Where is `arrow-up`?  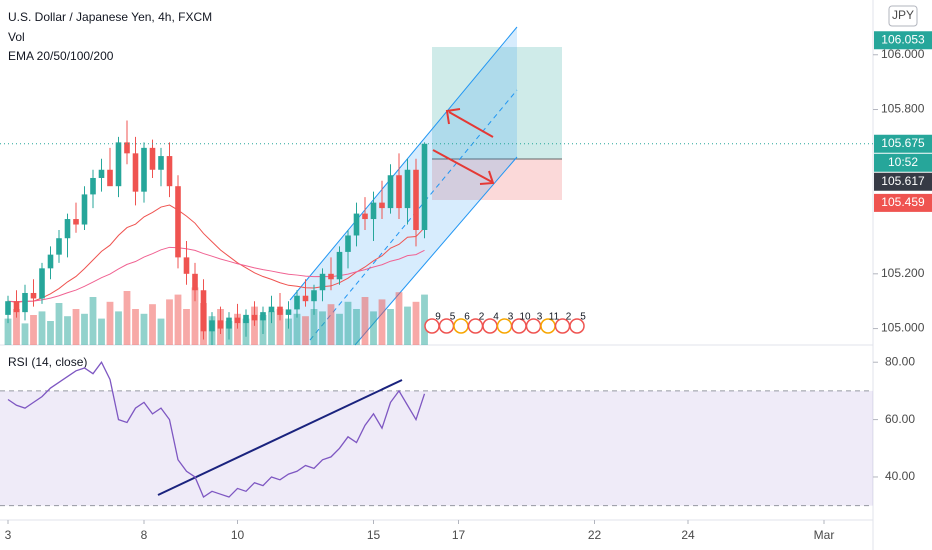
arrow-up is located at coordinates (471, 124).